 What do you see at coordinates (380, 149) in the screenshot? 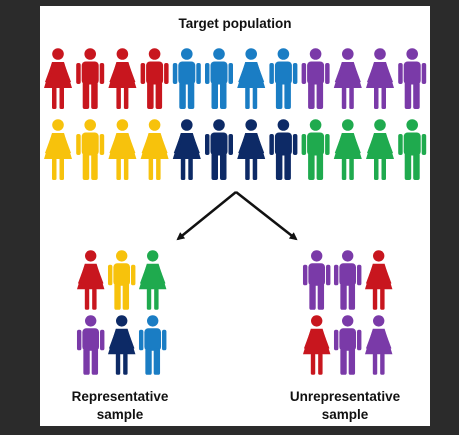
I see `population-row2-11-female-person-icon` at bounding box center [380, 149].